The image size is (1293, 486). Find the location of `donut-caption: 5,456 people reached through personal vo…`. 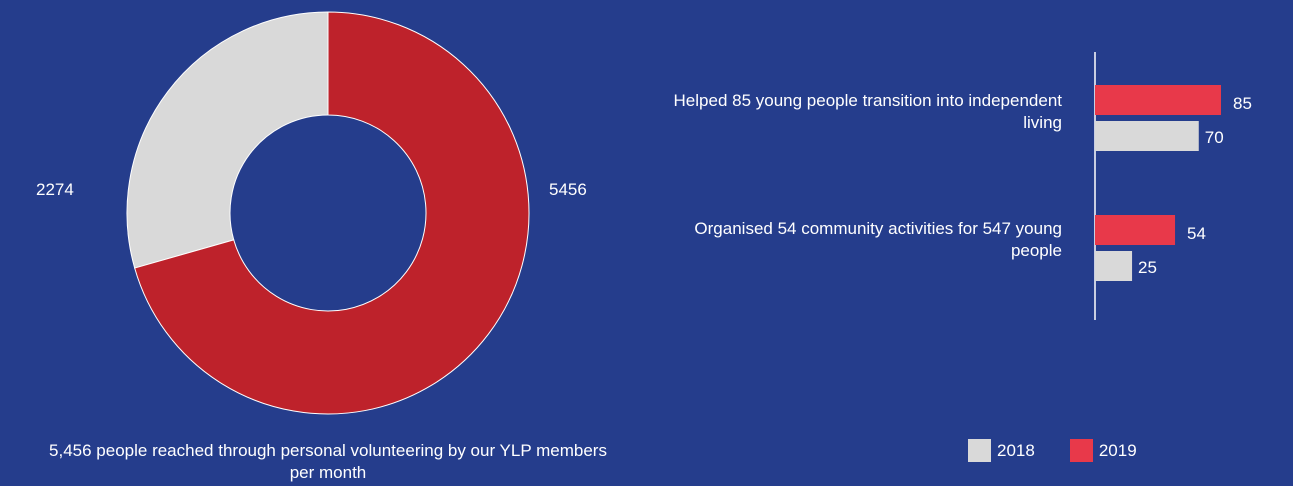

donut-caption: 5,456 people reached through personal vo… is located at coordinates (328, 461).